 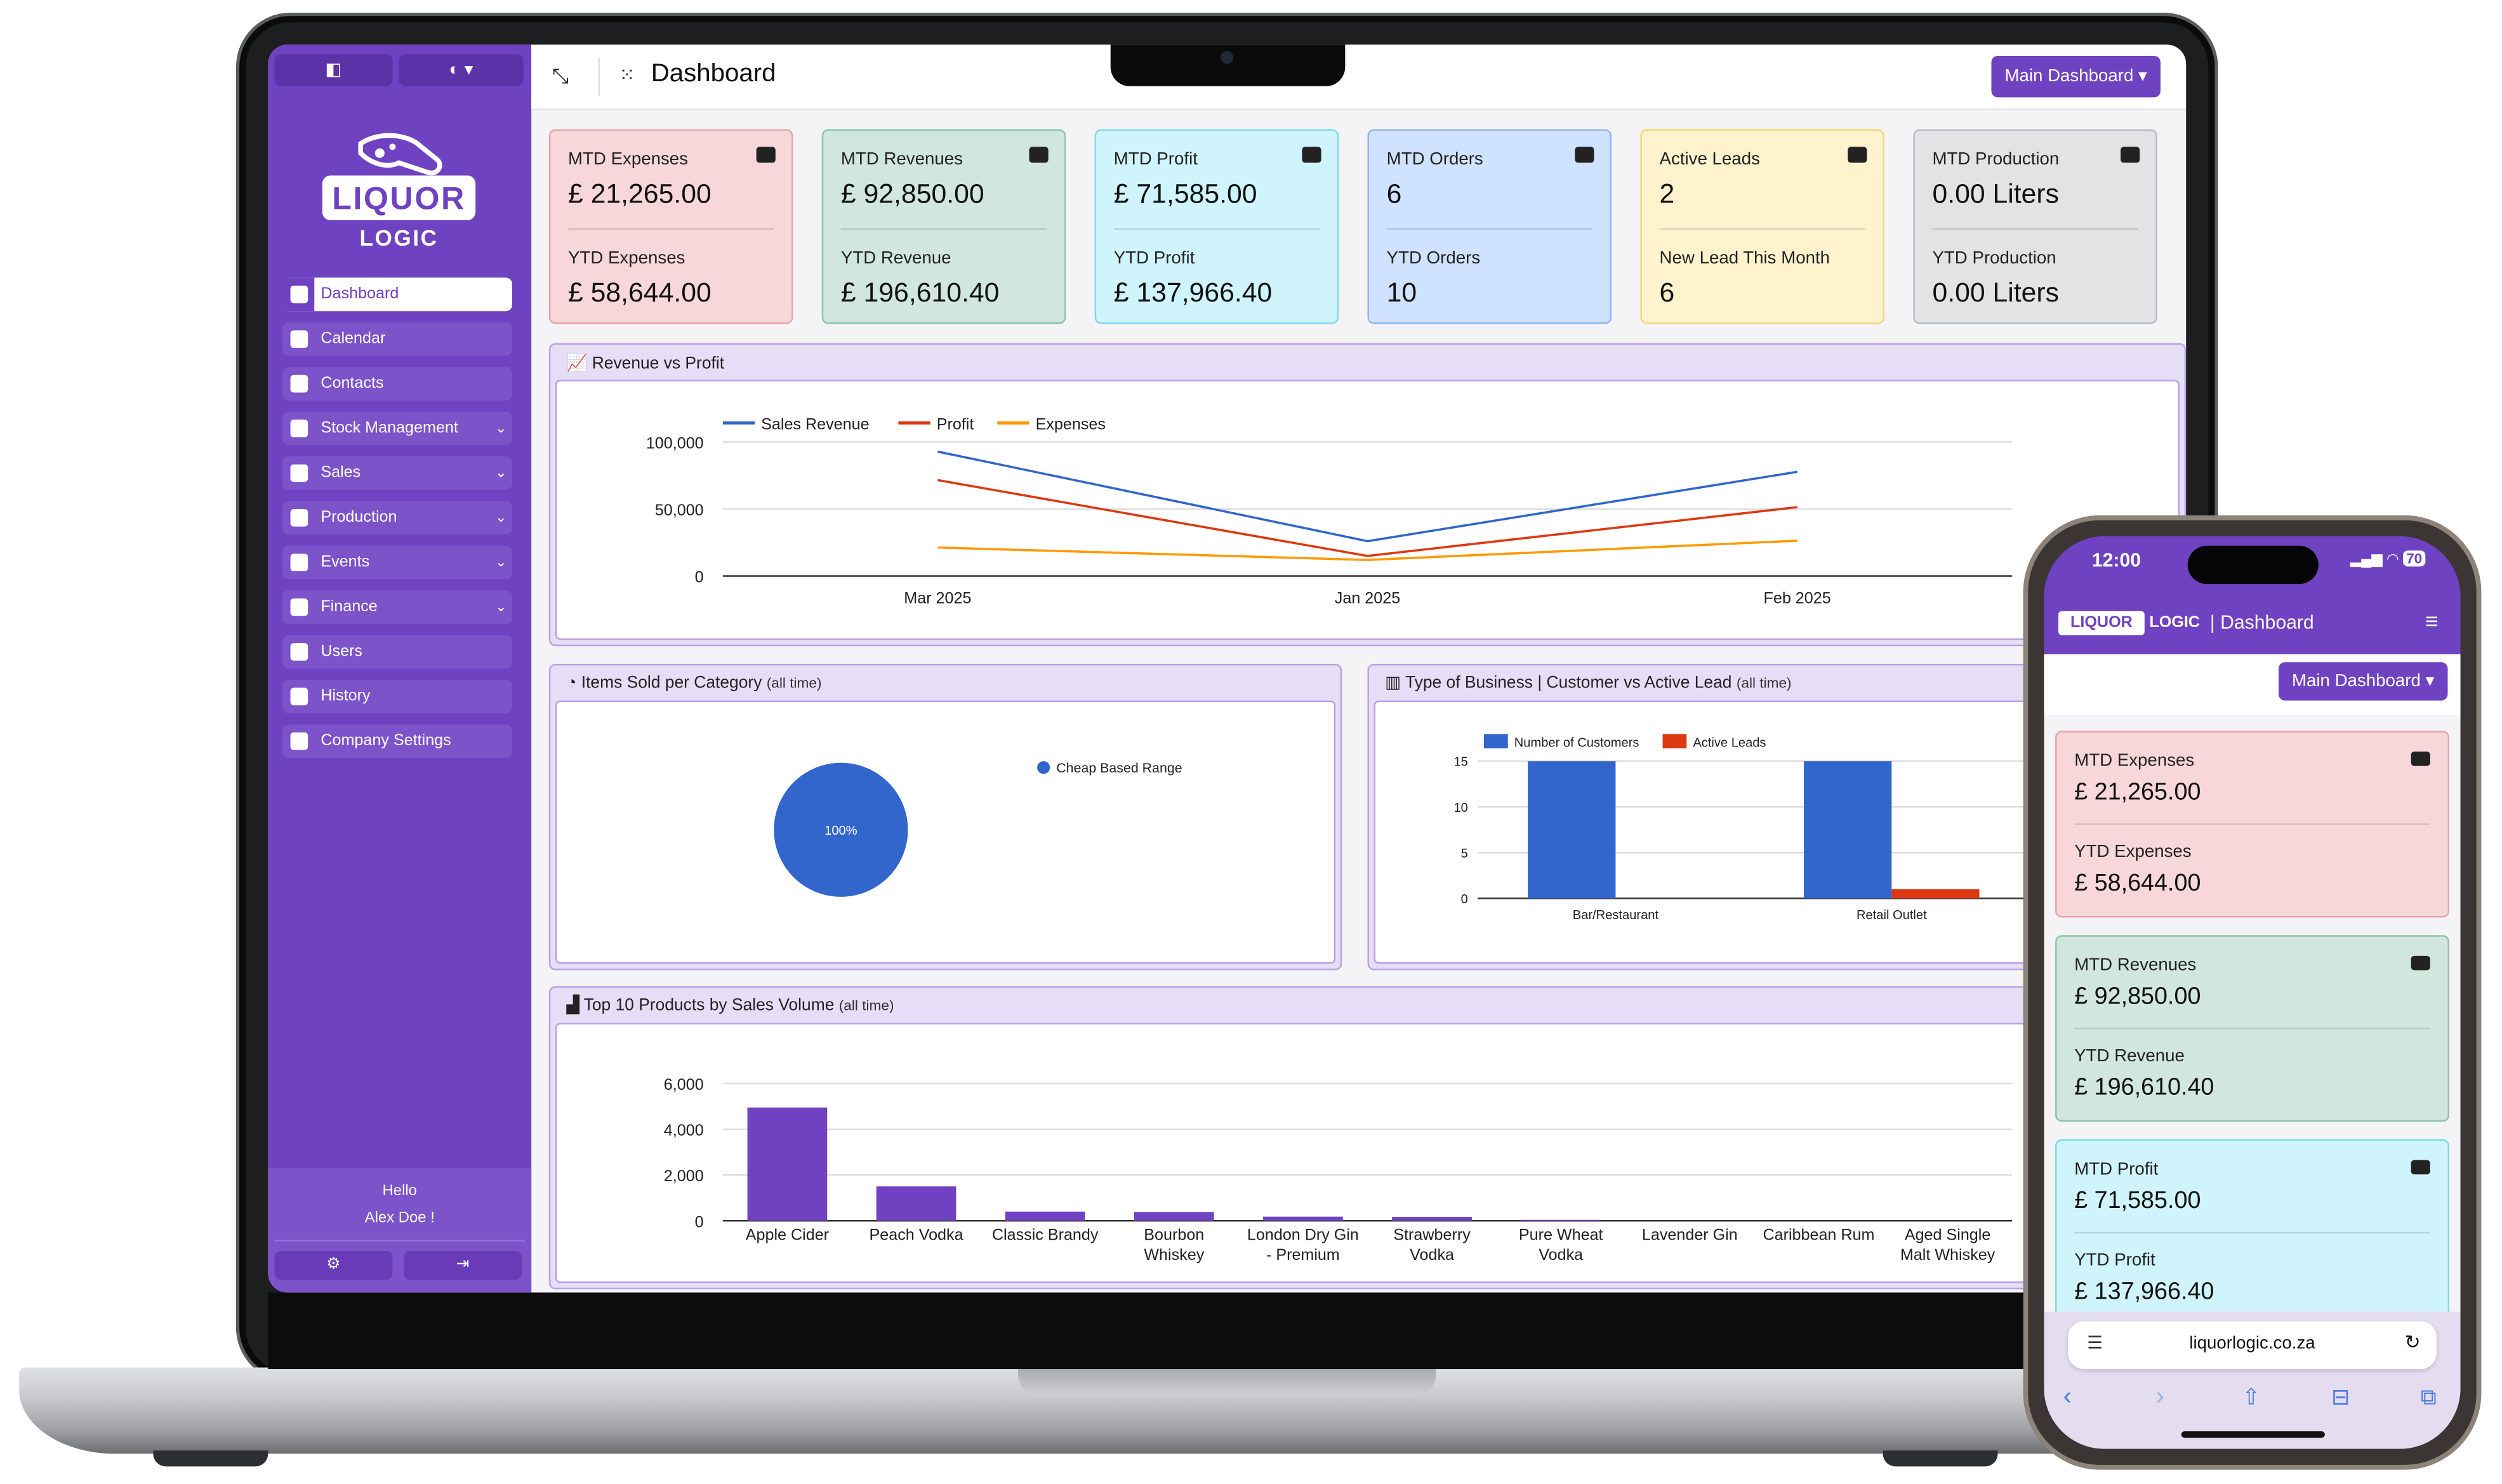 I want to click on fullscreen-icon: ⤡, so click(x=560, y=75).